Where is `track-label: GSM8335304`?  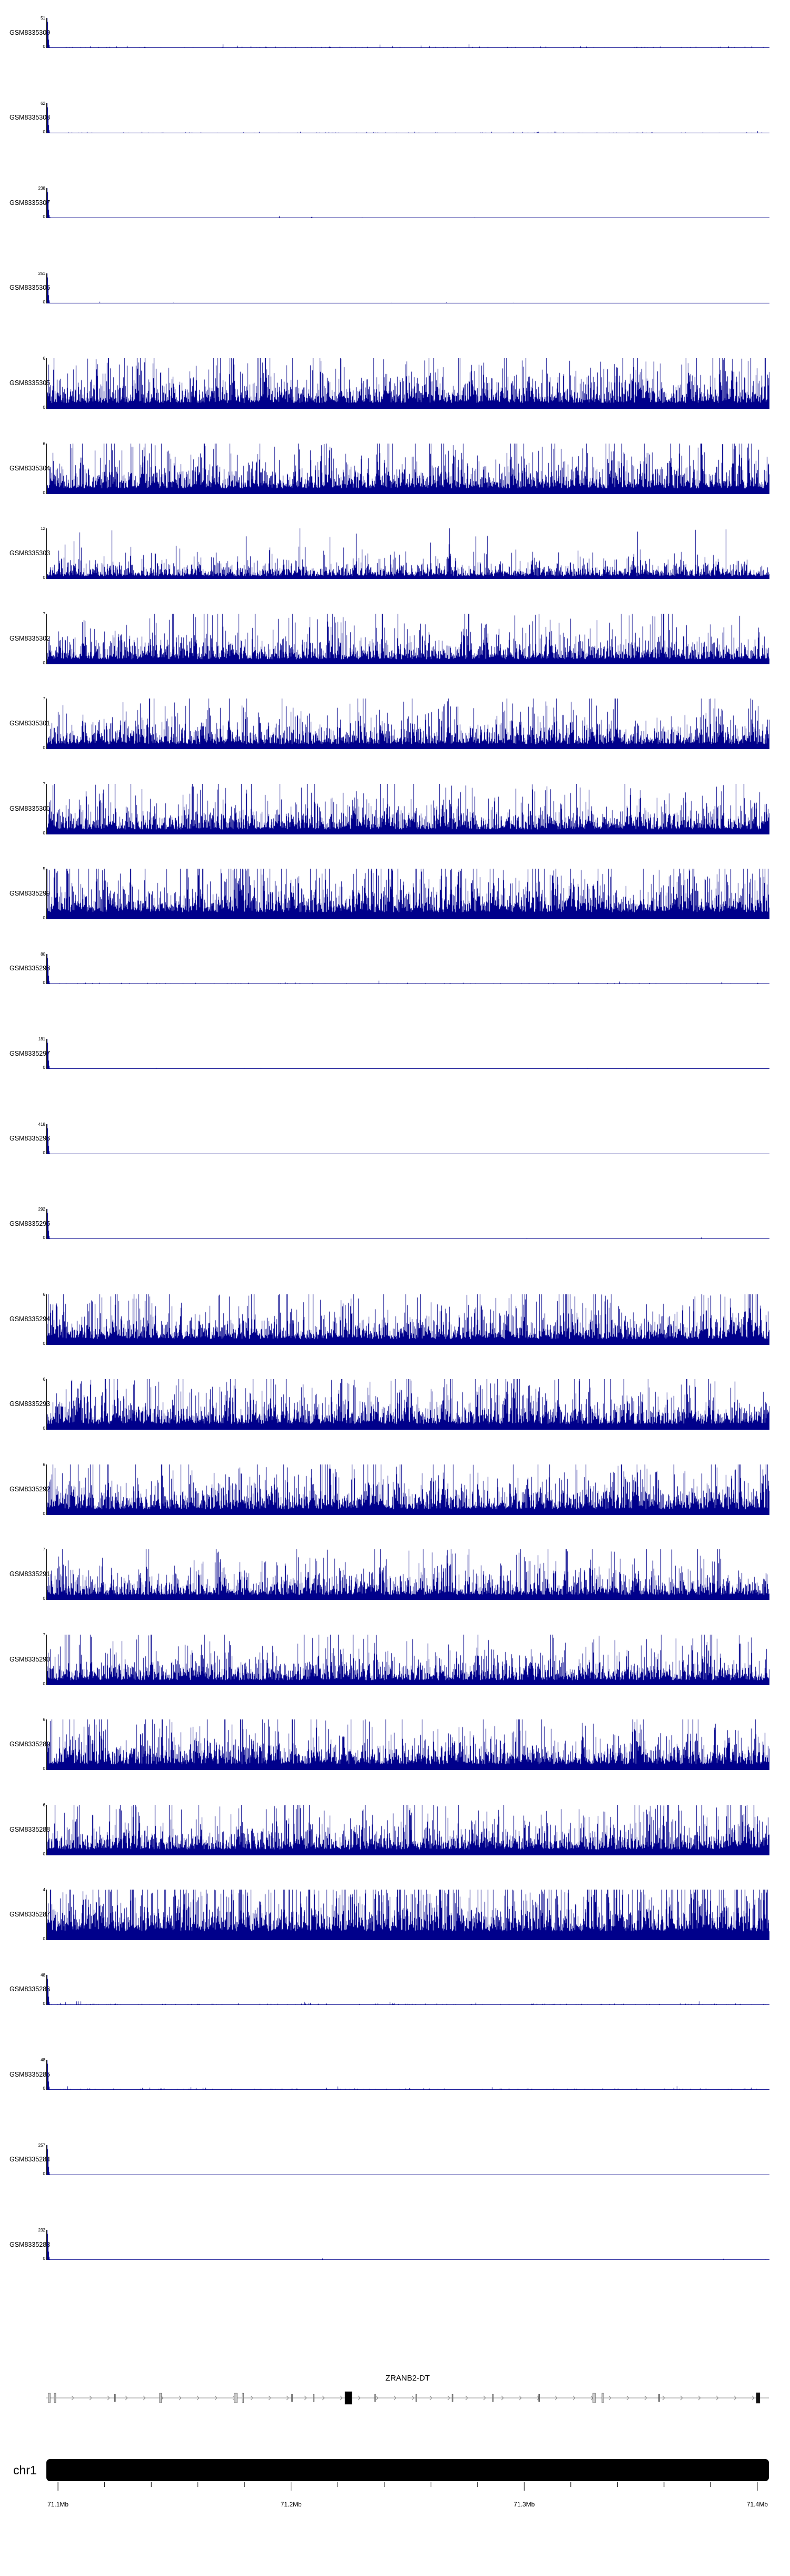 track-label: GSM8335304 is located at coordinates (30, 468).